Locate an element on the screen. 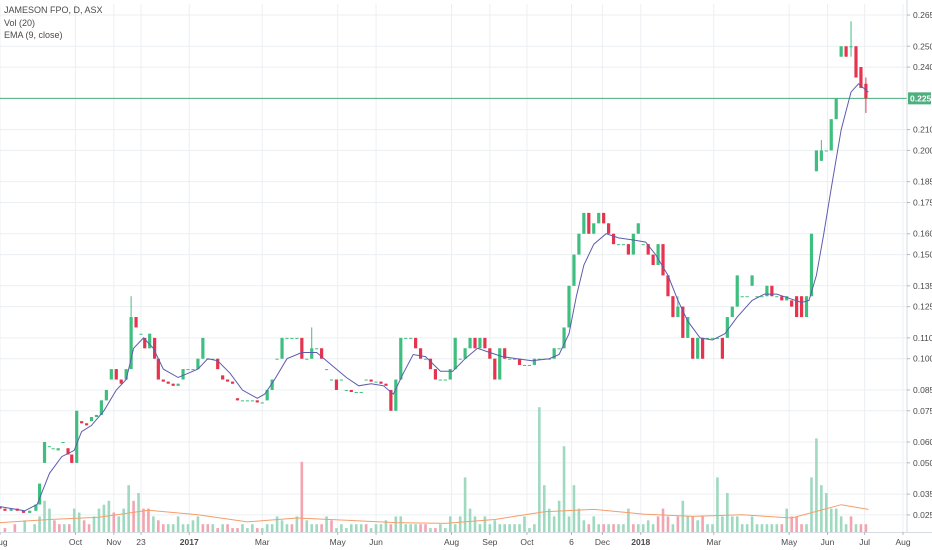 Image resolution: width=932 pixels, height=550 pixels. y-tick-label: 0.265 is located at coordinates (922, 15).